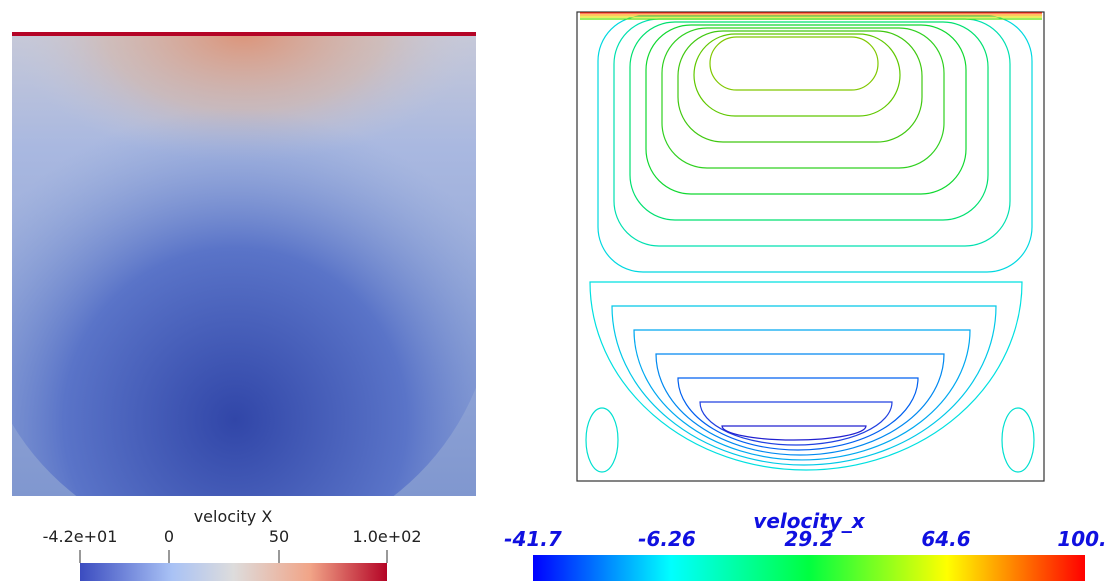 The width and height of the screenshot is (1107, 581). What do you see at coordinates (233, 516) in the screenshot?
I see `colorbar-title: velocity X` at bounding box center [233, 516].